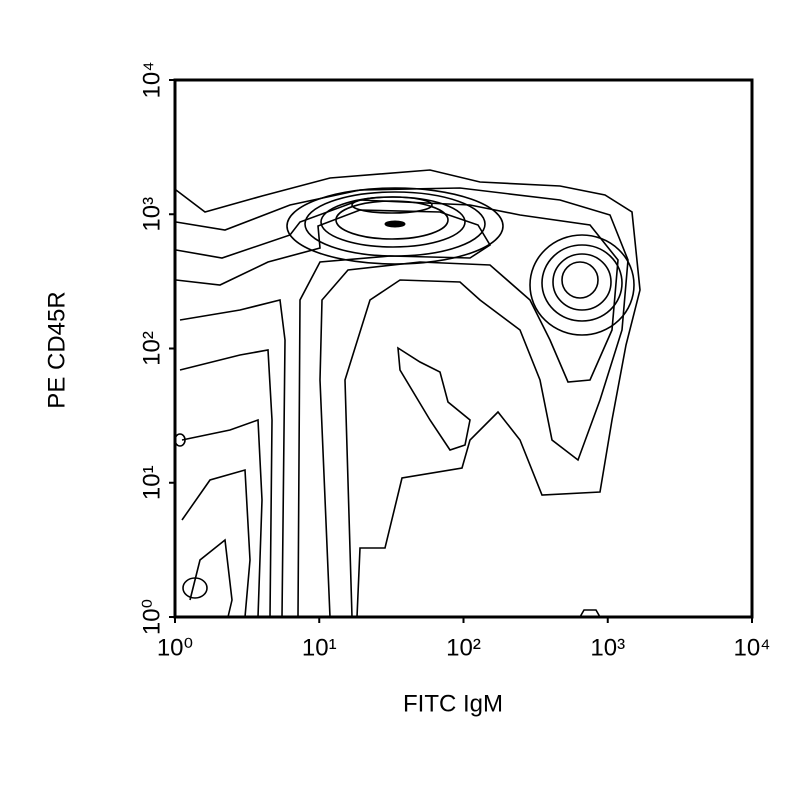 This screenshot has height=800, width=800. What do you see at coordinates (151, 617) in the screenshot?
I see `y-tick-label: 10⁰` at bounding box center [151, 617].